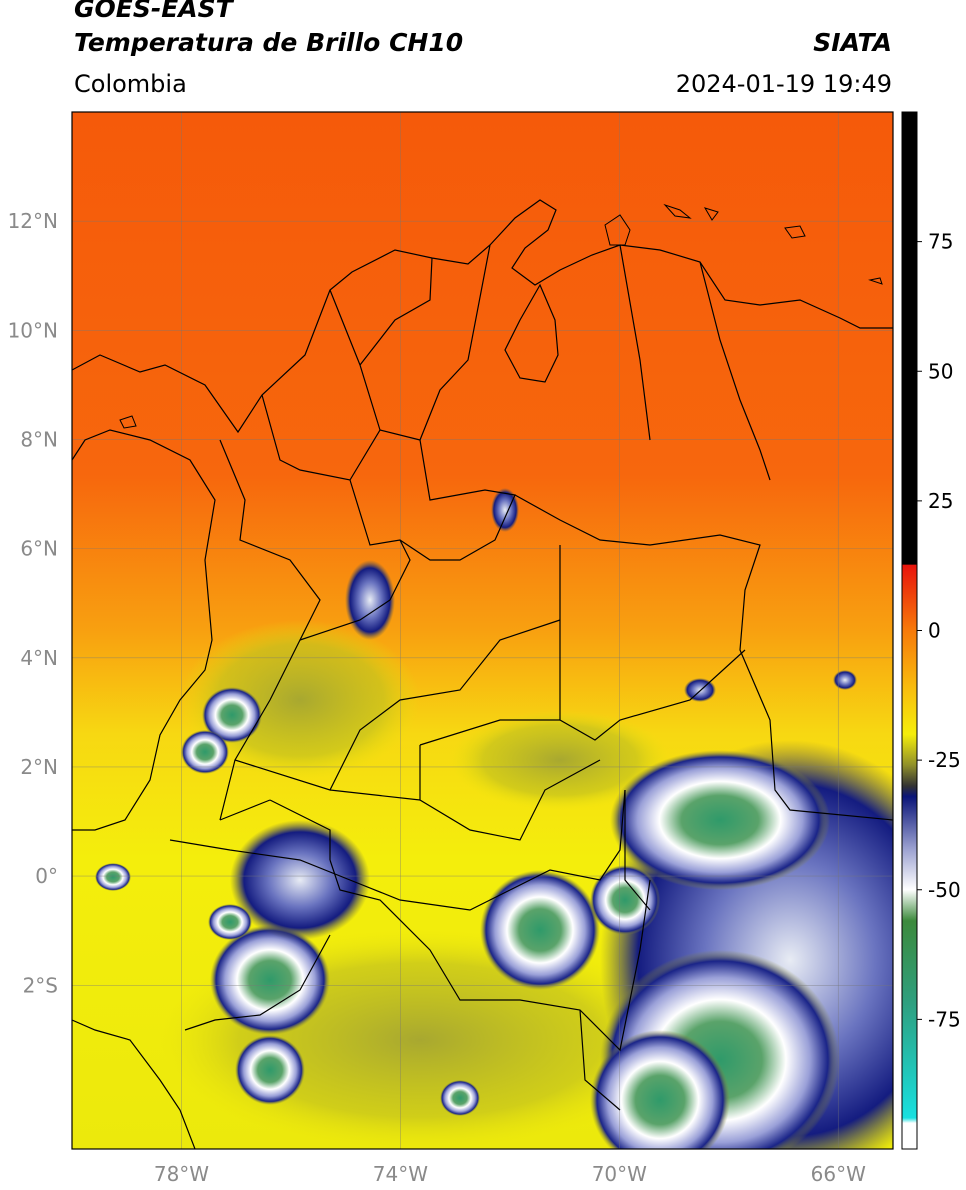 The height and width of the screenshot is (1190, 966). I want to click on colorbar-tick-labels: 75 50 25 0 -25 -50 -75, so click(939, 630).